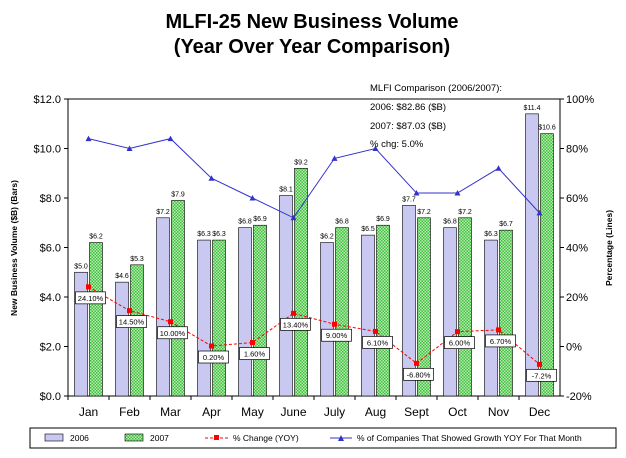 The image size is (626, 458). Describe the element at coordinates (342, 222) in the screenshot. I see `data-label-2007: $6.8` at that location.